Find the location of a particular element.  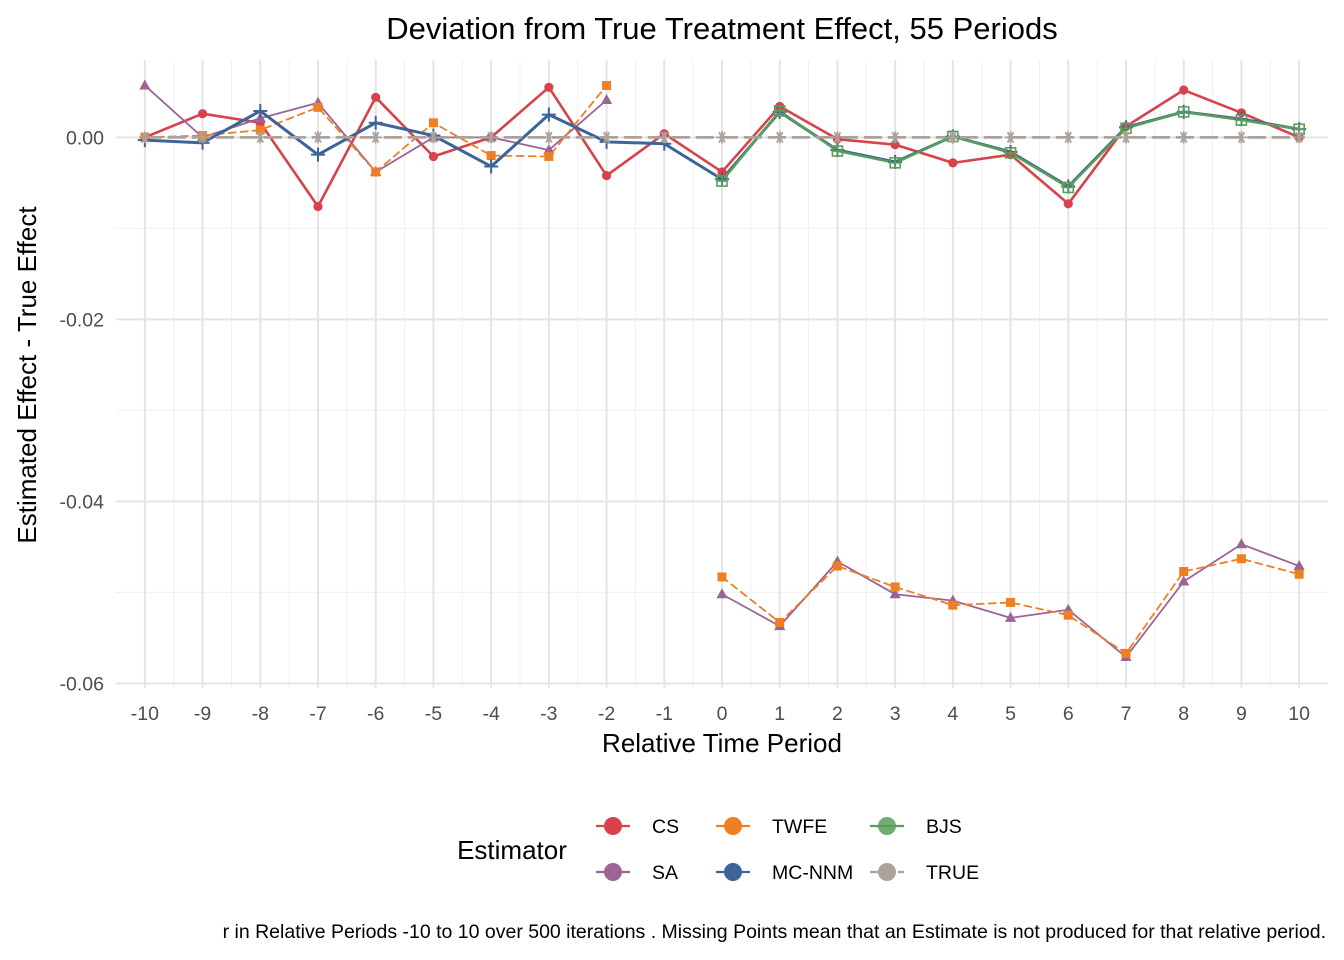

x-axis-title: Relative Time Period is located at coordinates (722, 743).